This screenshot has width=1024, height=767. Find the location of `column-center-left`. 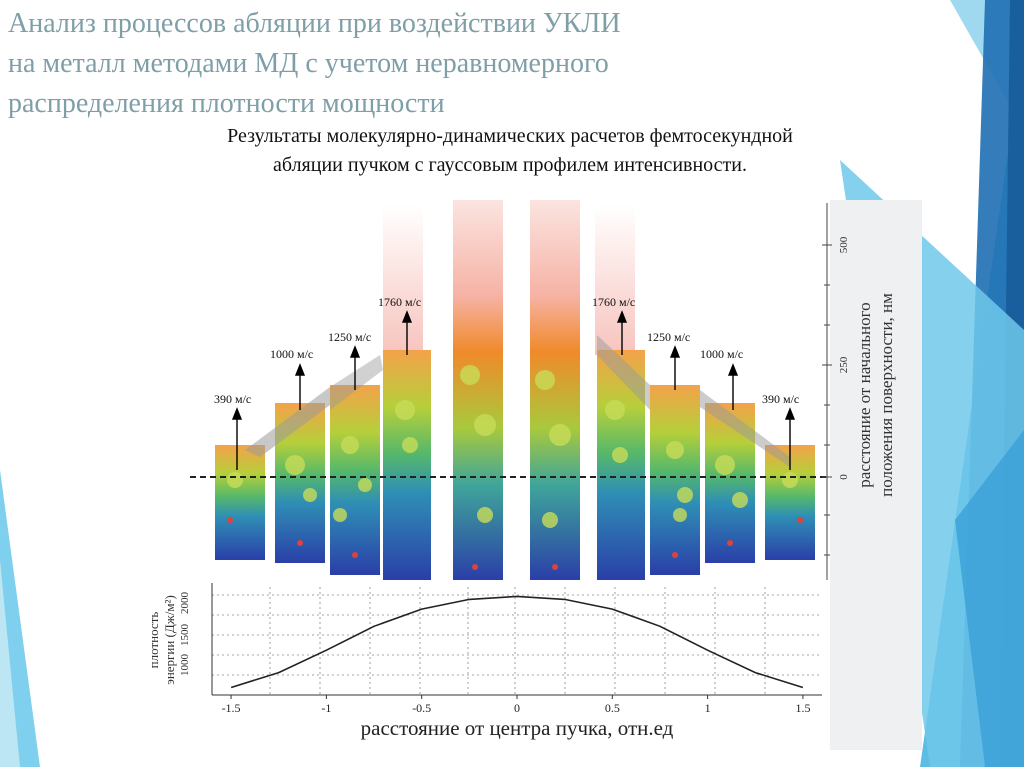

column-center-left is located at coordinates (478, 390).